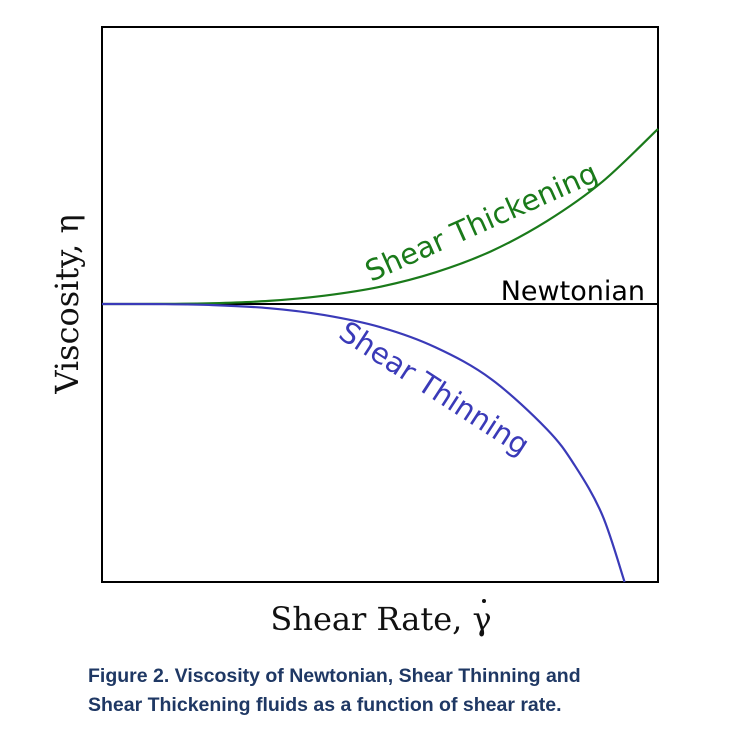  Describe the element at coordinates (481, 221) in the screenshot. I see `label-shear-thickening: Shear Thickening` at that location.